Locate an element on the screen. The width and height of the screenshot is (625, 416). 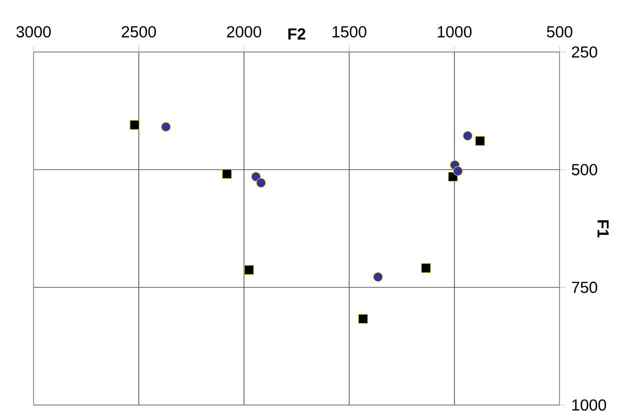
x-tick-label: 1000 is located at coordinates (455, 32).